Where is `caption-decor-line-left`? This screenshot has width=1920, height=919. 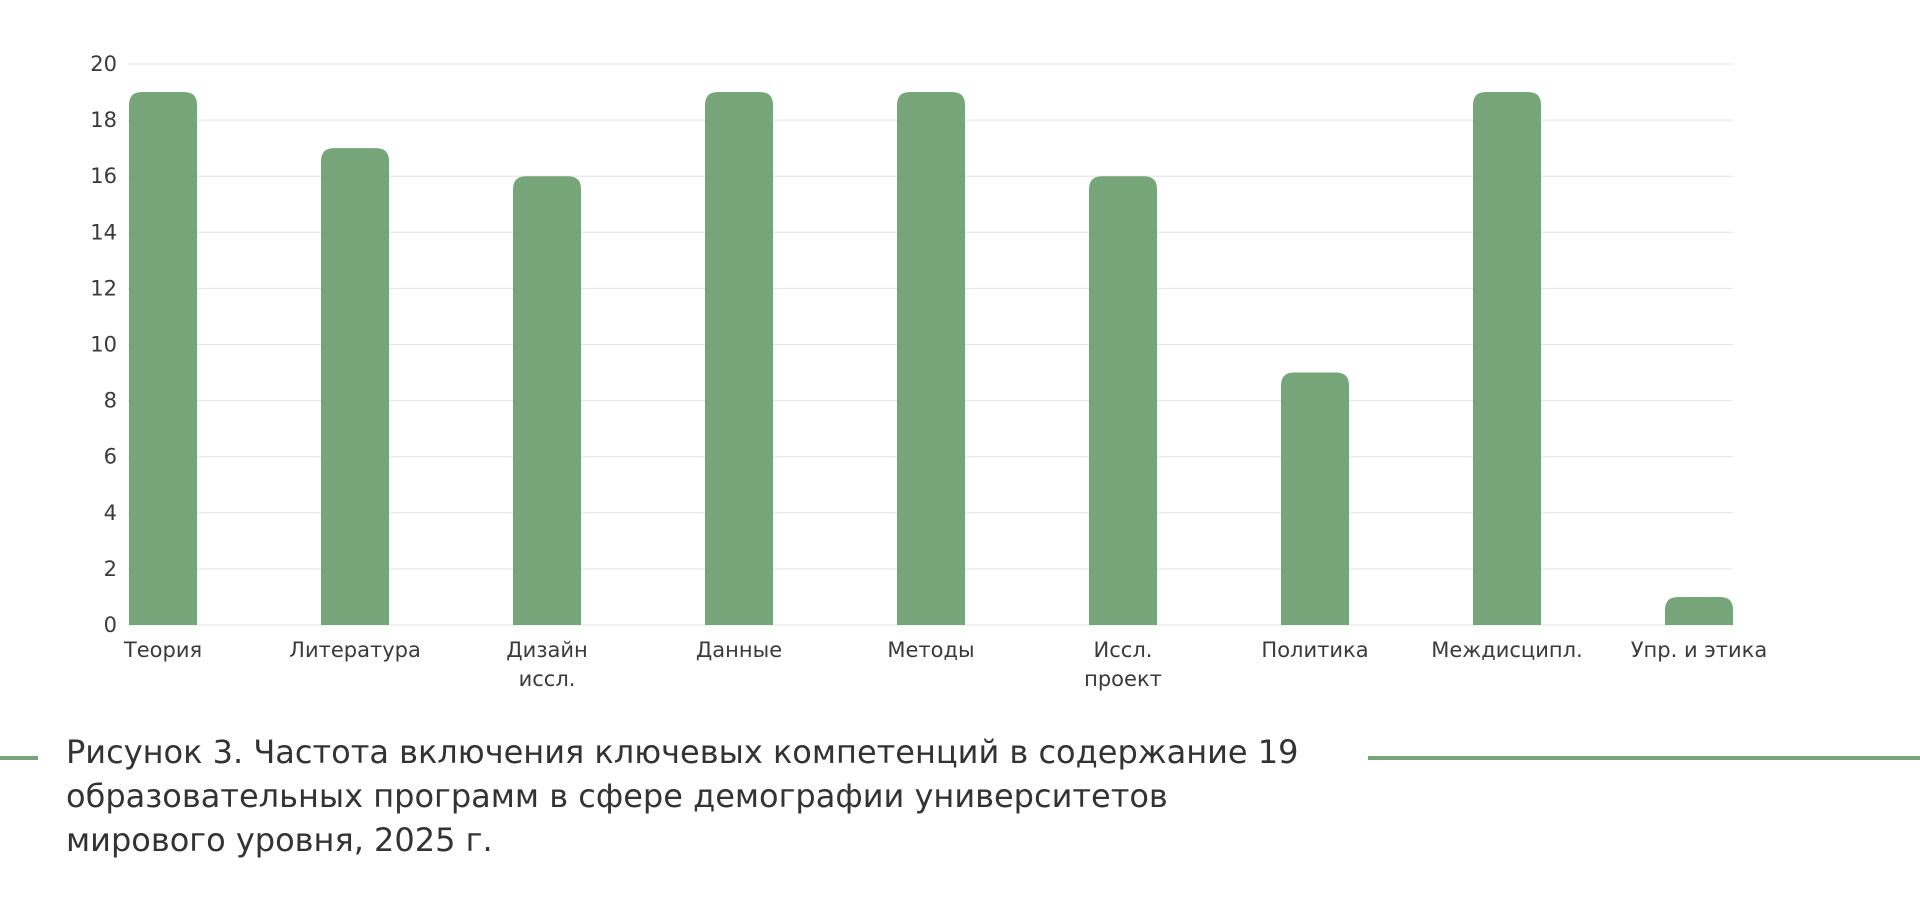 caption-decor-line-left is located at coordinates (19, 758).